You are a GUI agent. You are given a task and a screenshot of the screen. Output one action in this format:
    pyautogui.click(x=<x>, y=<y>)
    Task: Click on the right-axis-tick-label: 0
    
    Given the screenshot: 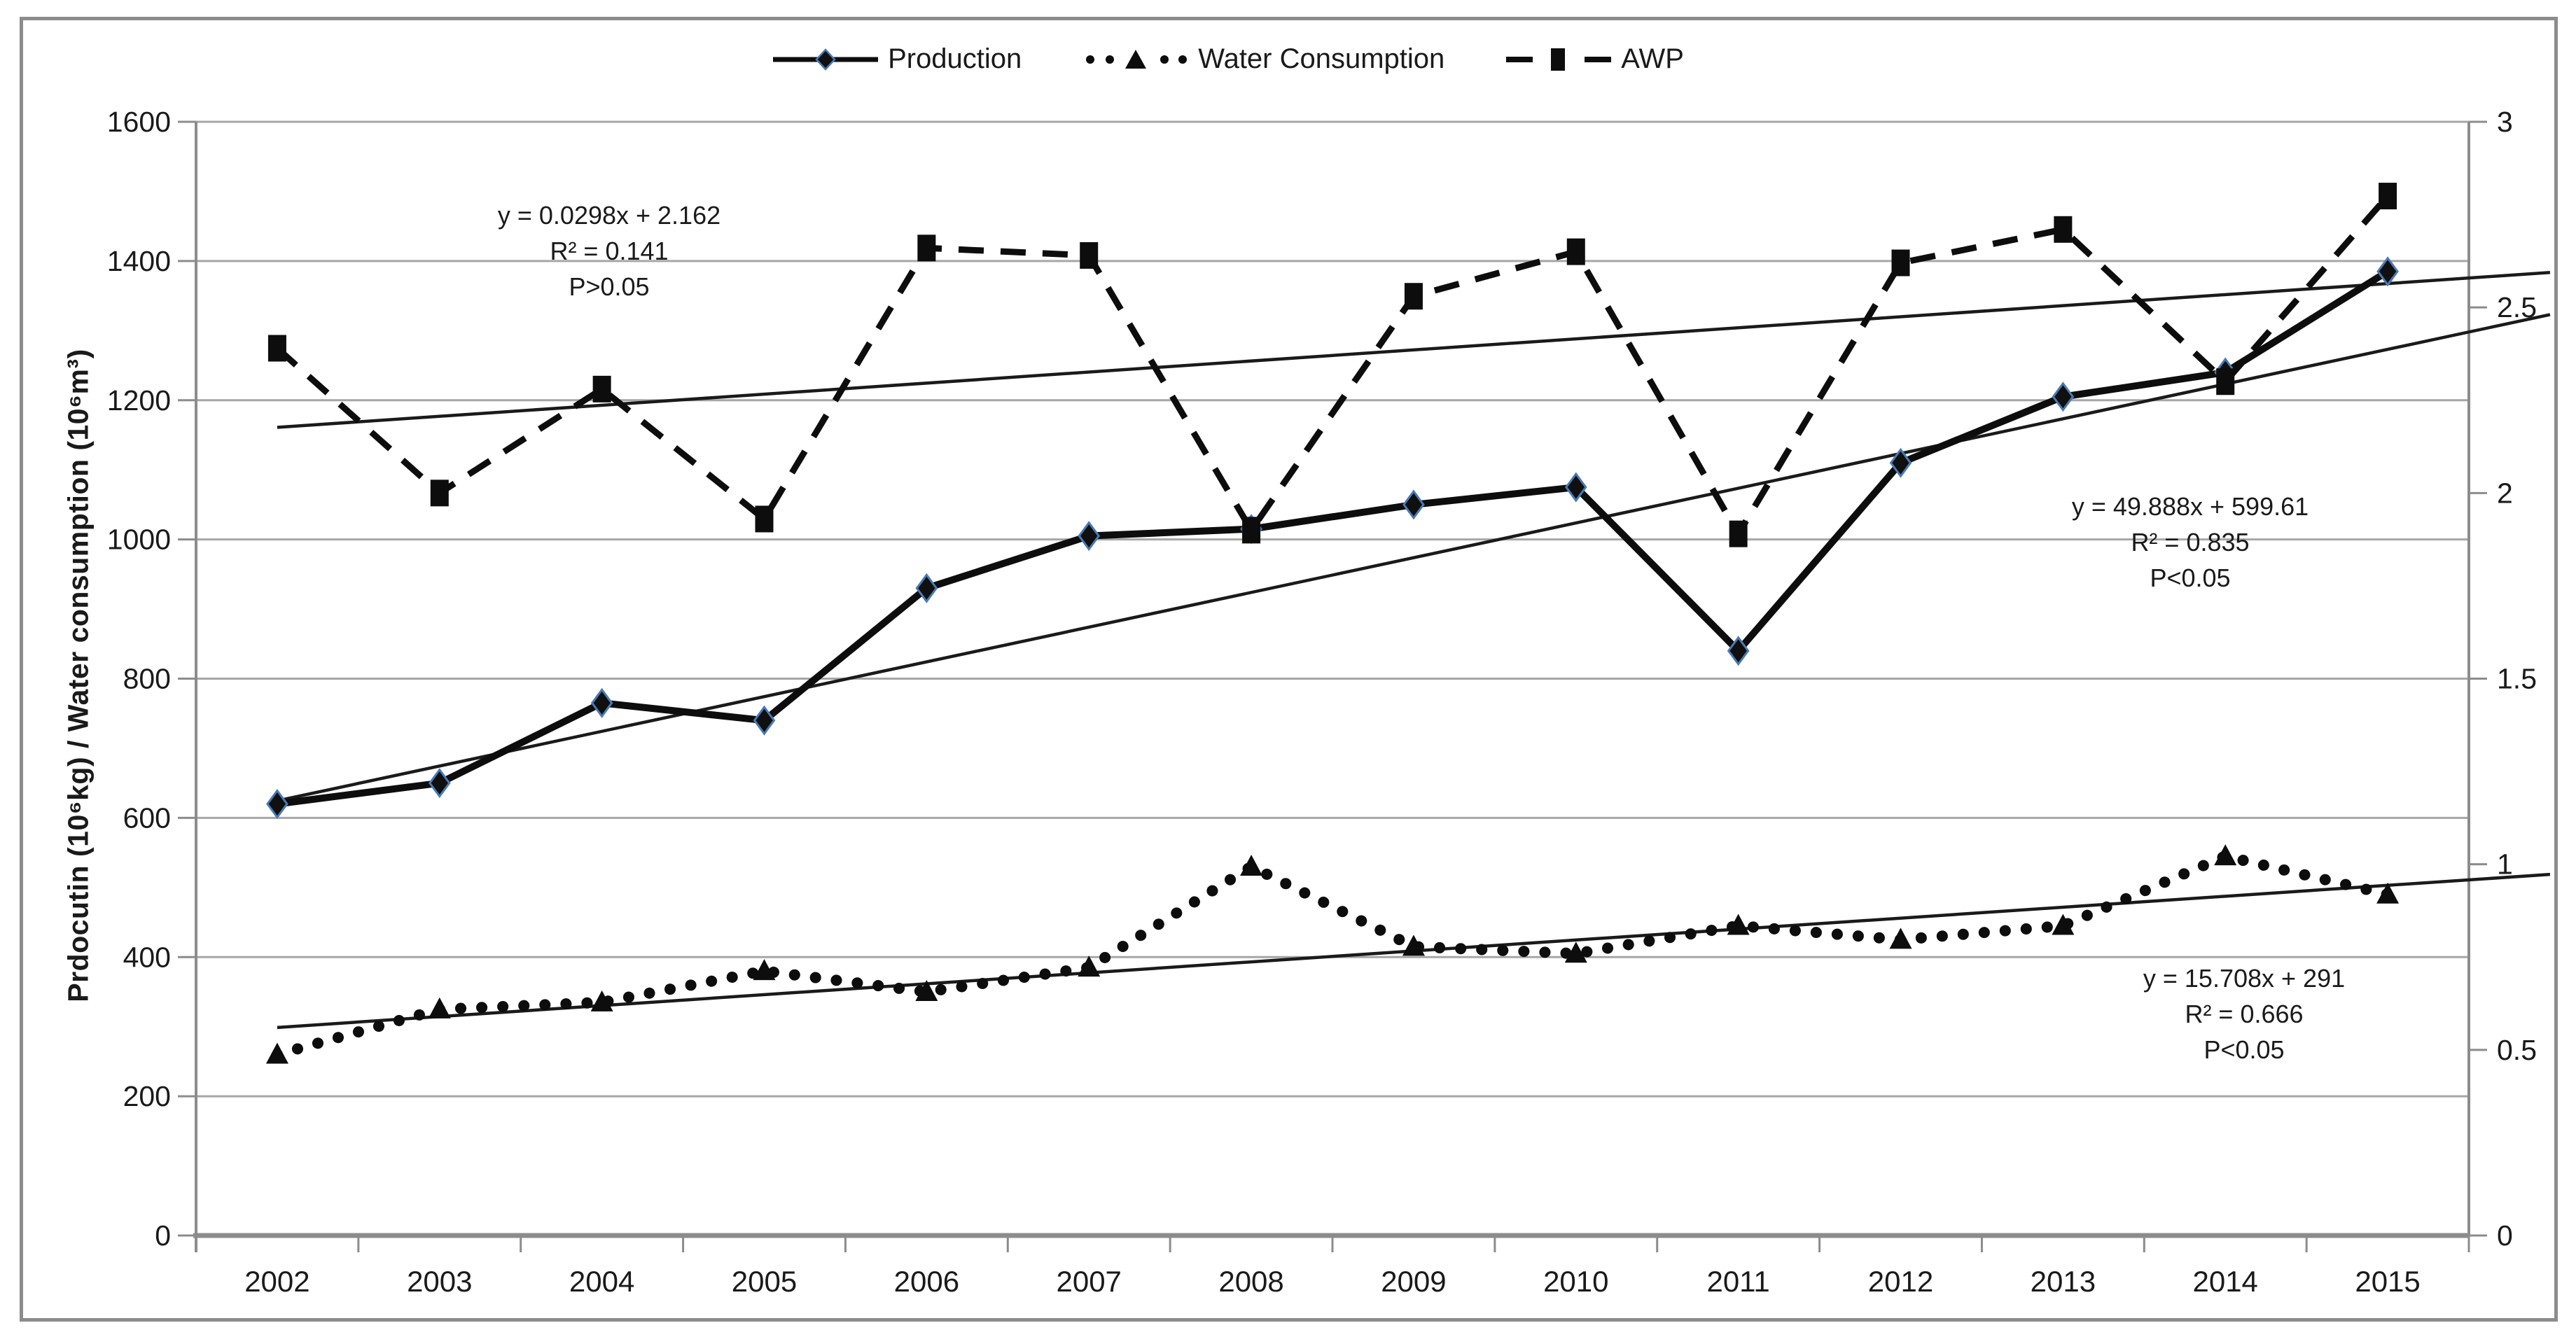 What is the action you would take?
    pyautogui.click(x=2505, y=1235)
    